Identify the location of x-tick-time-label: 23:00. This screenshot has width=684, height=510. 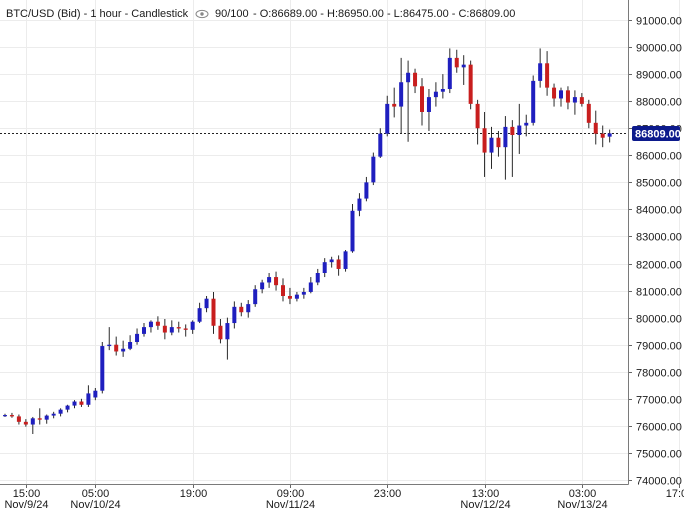
(388, 494).